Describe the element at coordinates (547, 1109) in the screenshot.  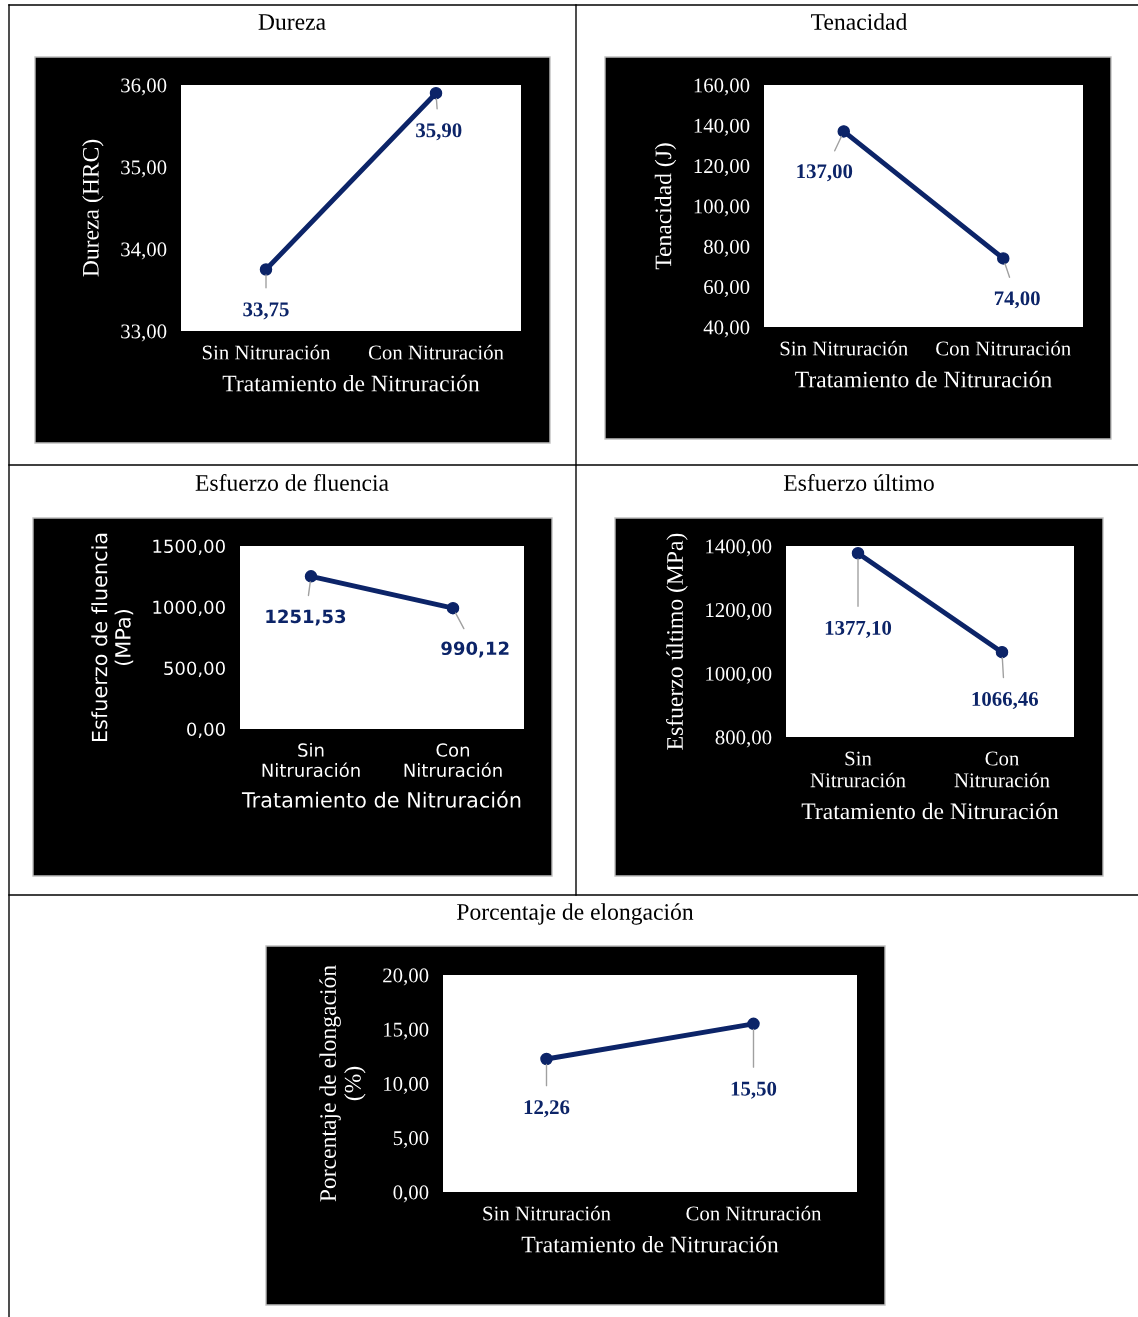
I see `data-label: 12,26` at that location.